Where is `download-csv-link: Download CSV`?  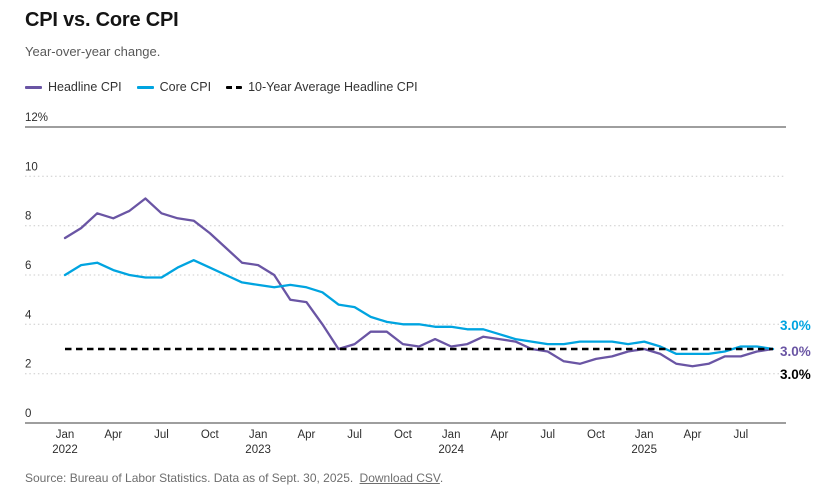
download-csv-link: Download CSV is located at coordinates (399, 478).